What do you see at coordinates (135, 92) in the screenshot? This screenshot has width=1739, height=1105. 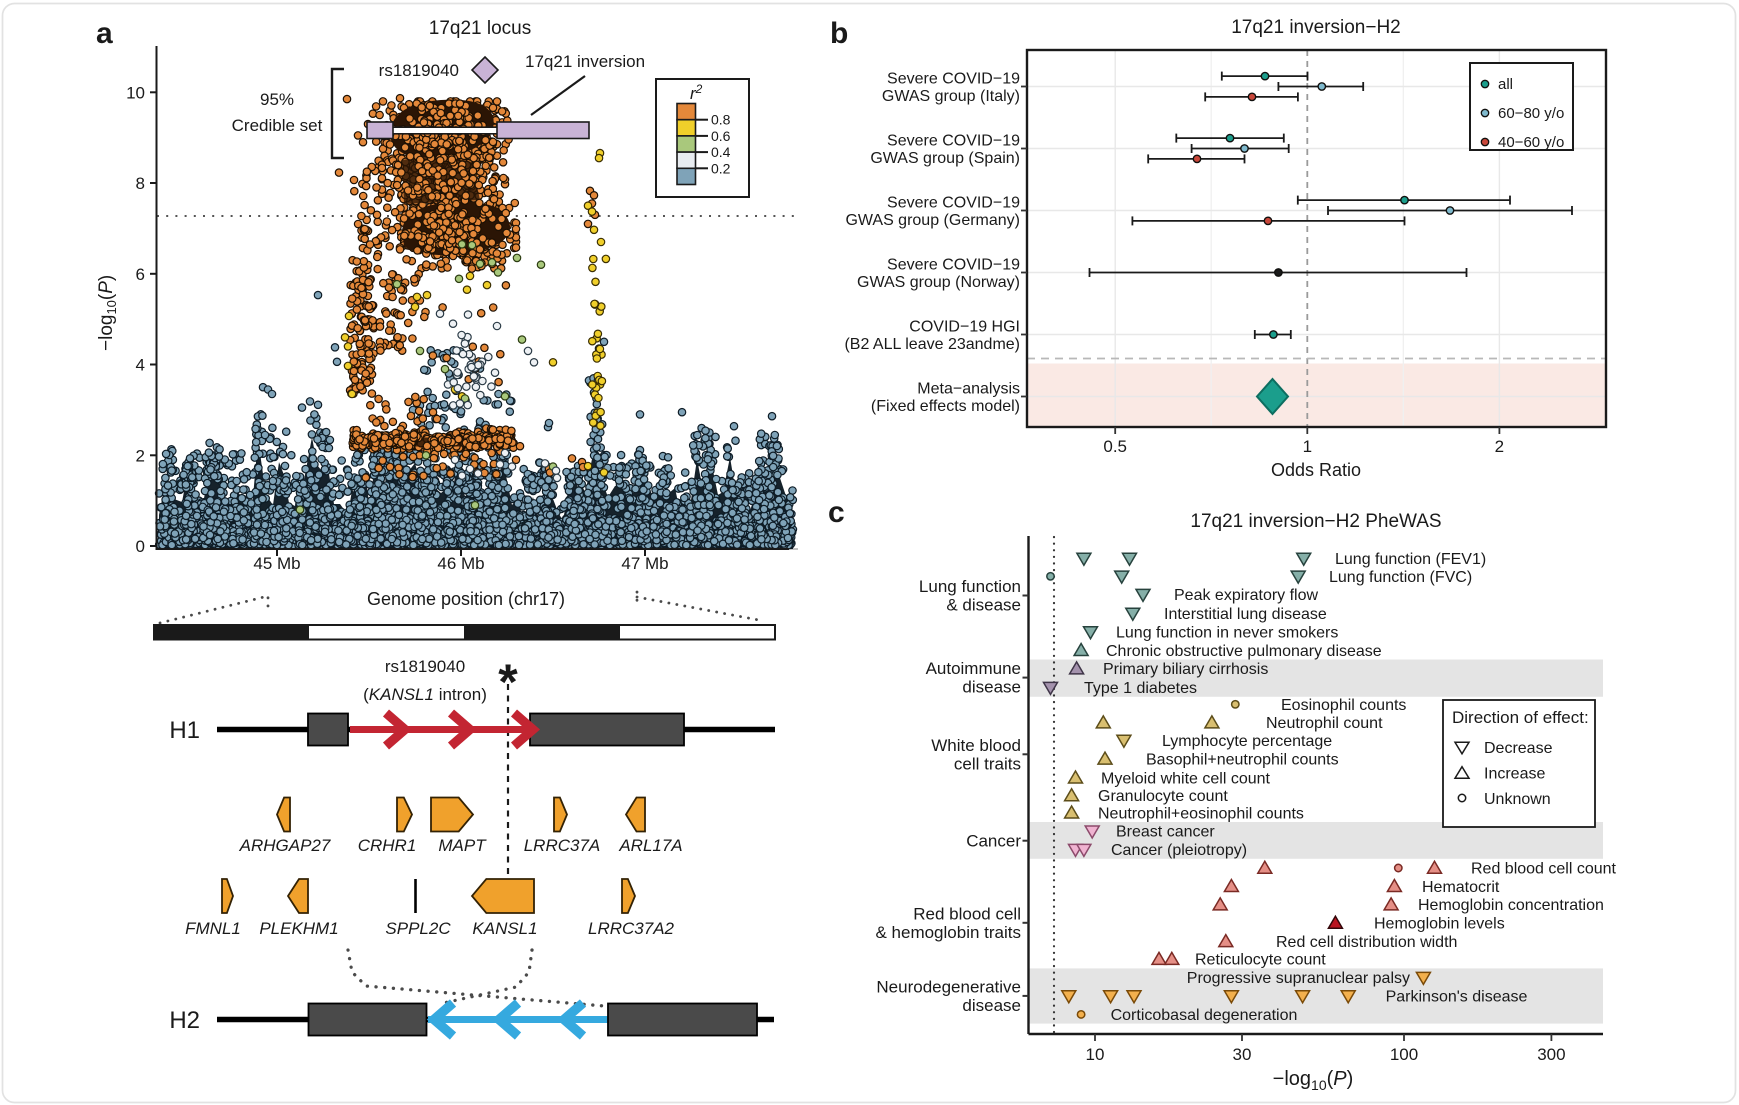 I see `svg-text: 10` at bounding box center [135, 92].